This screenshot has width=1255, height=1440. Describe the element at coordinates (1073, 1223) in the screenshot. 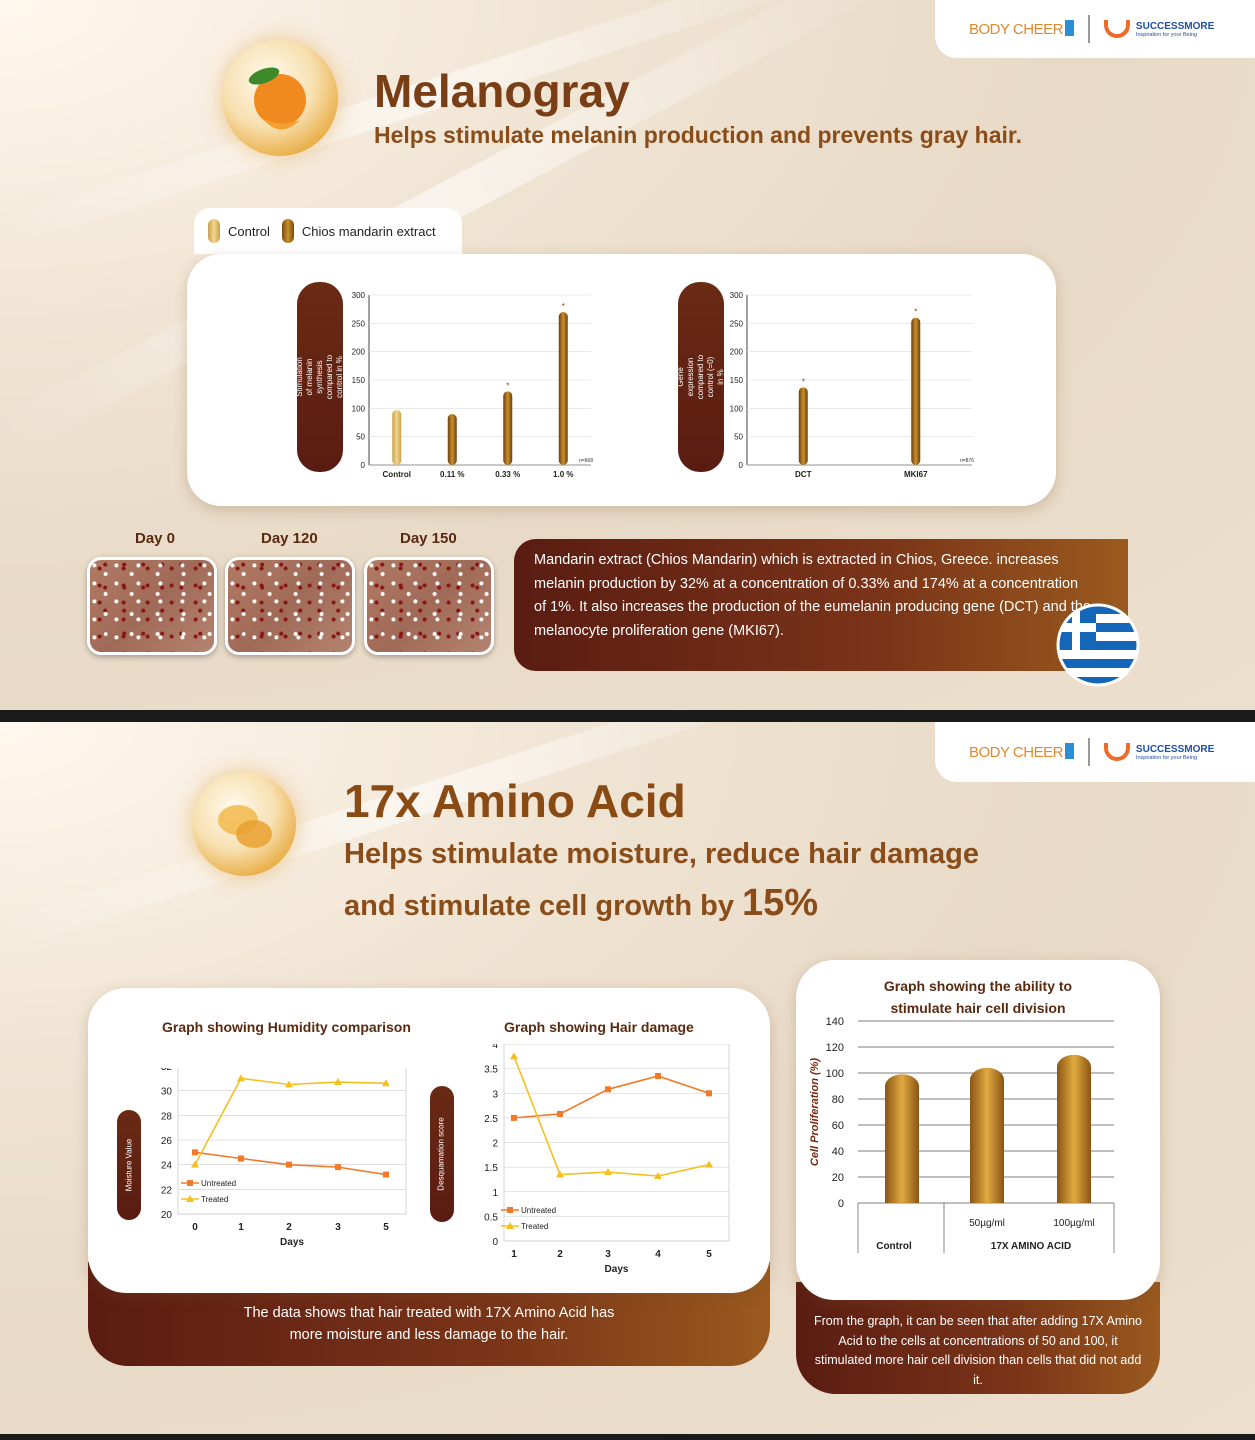

I see `x-tick-label: 100µg/ml` at that location.